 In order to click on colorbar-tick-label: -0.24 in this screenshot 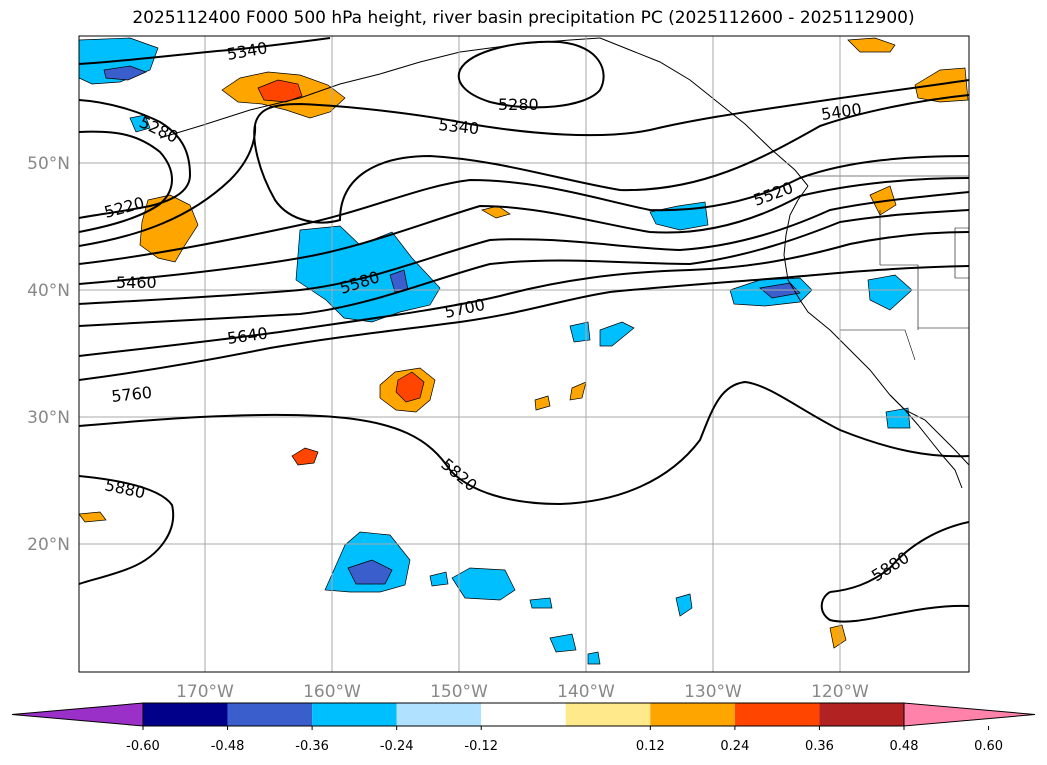, I will do `click(397, 746)`.